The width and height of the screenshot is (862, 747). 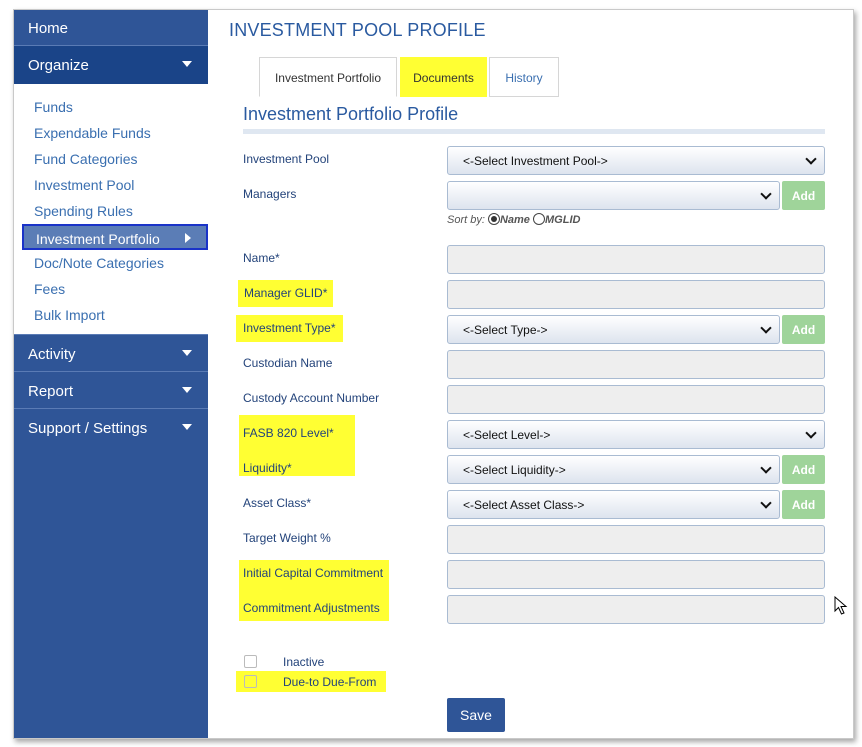 What do you see at coordinates (288, 363) in the screenshot?
I see `custodian-name-label: Custodian Name` at bounding box center [288, 363].